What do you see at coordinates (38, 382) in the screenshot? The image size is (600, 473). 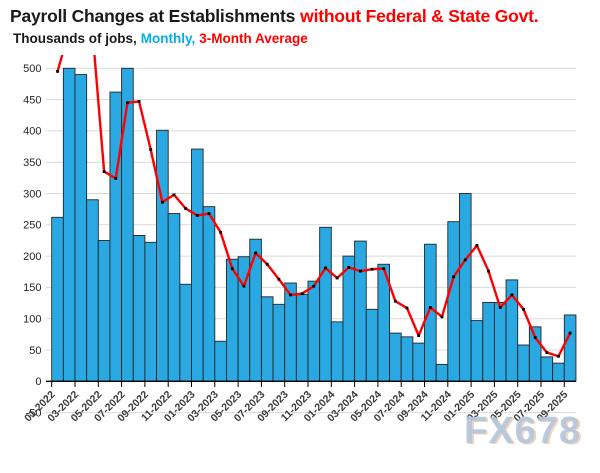 I see `svg-text: 0` at bounding box center [38, 382].